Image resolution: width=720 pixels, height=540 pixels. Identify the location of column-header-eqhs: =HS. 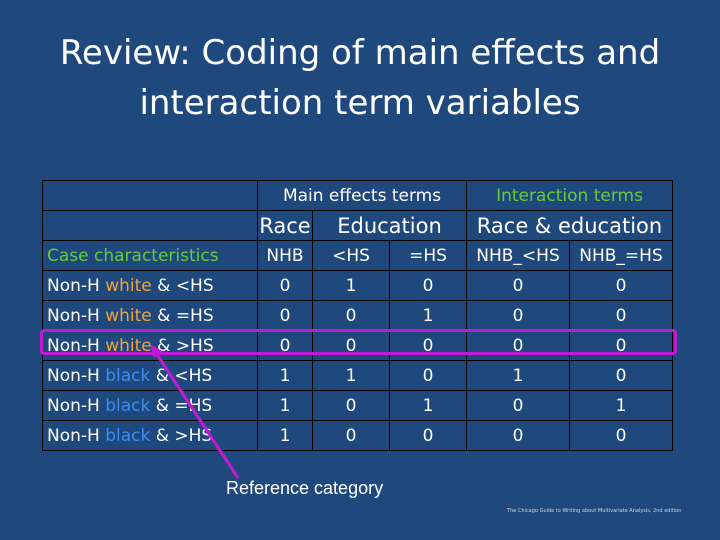
(428, 255).